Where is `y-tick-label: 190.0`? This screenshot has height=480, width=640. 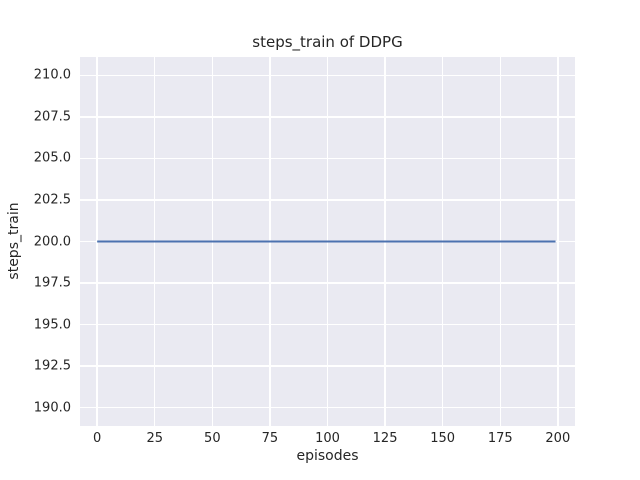 y-tick-label: 190.0 is located at coordinates (52, 408).